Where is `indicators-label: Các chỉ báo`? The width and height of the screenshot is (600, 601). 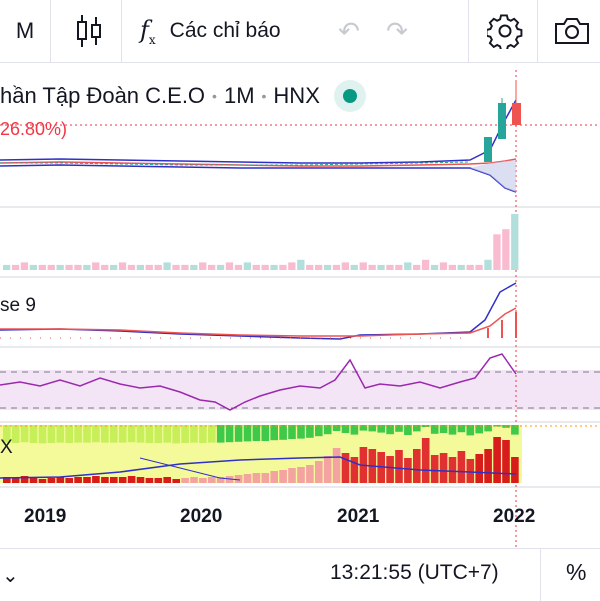
indicators-label: Các chỉ báo is located at coordinates (225, 30).